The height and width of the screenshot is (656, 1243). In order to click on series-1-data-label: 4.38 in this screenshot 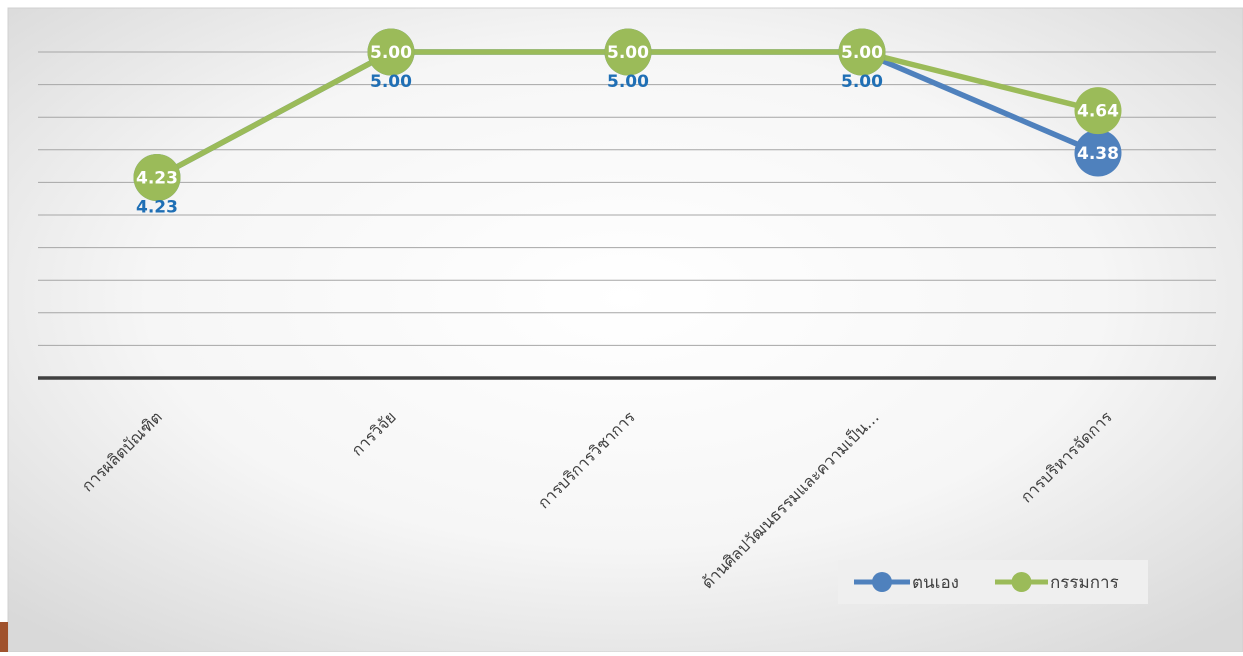, I will do `click(1098, 154)`.